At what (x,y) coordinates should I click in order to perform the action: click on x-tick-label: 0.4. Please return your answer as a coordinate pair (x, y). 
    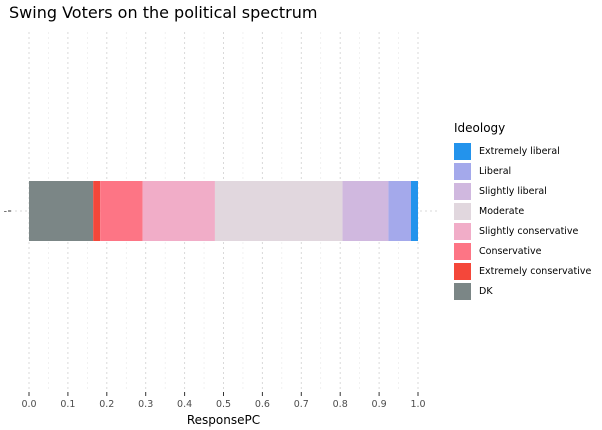
    Looking at the image, I should click on (184, 404).